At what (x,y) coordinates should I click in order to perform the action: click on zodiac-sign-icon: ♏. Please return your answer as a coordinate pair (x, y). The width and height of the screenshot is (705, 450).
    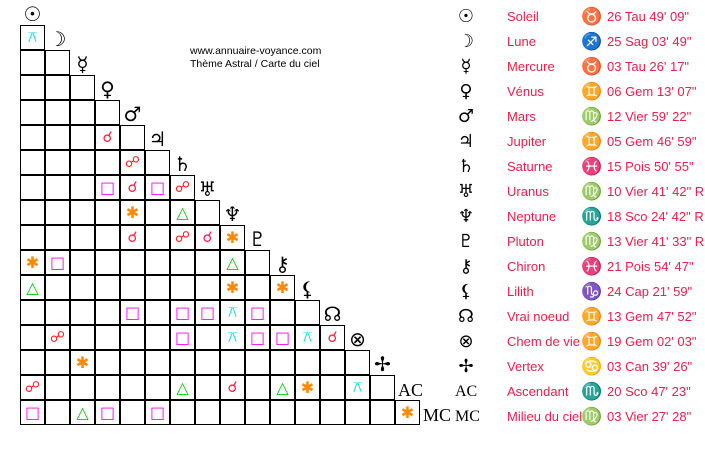
    Looking at the image, I should click on (592, 216).